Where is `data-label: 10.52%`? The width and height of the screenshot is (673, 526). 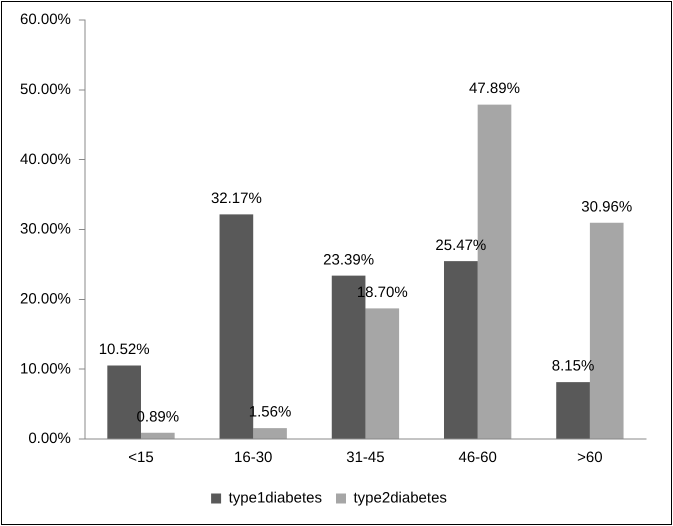 data-label: 10.52% is located at coordinates (124, 349).